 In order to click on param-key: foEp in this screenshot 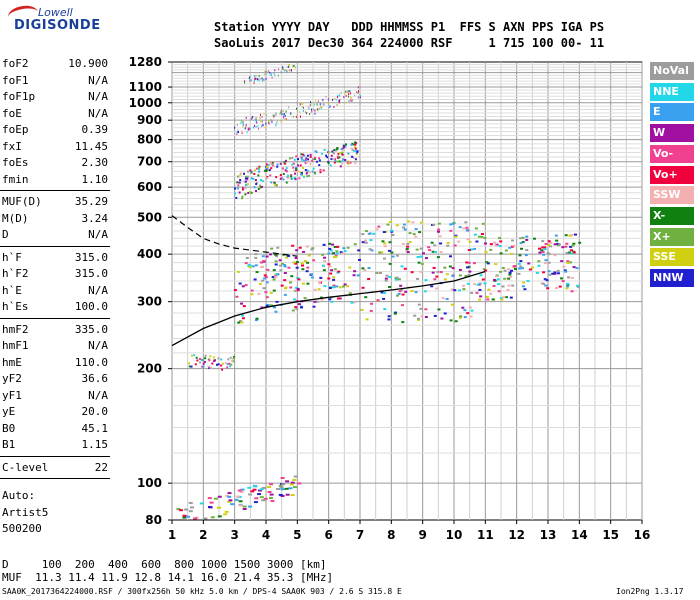, I will do `click(15, 129)`.